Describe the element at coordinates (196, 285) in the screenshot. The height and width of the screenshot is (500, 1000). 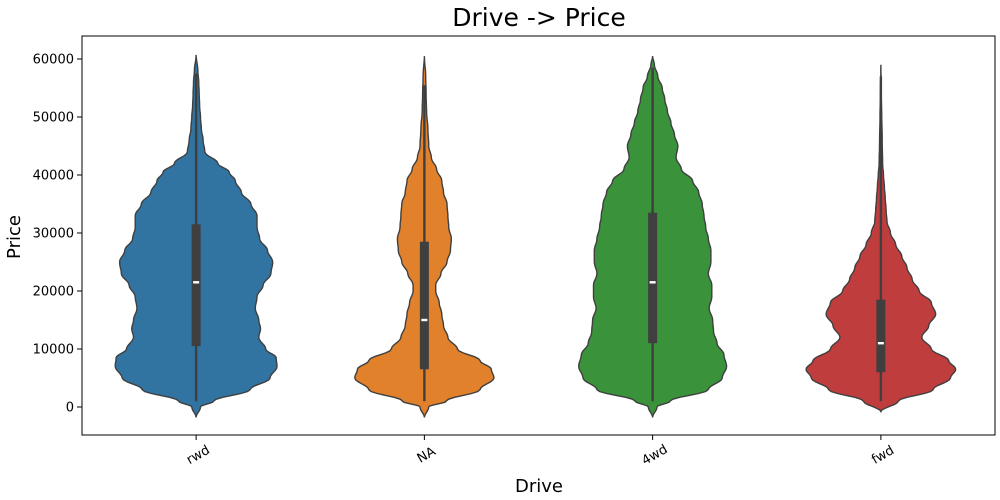
I see `iqr-box-rwd` at that location.